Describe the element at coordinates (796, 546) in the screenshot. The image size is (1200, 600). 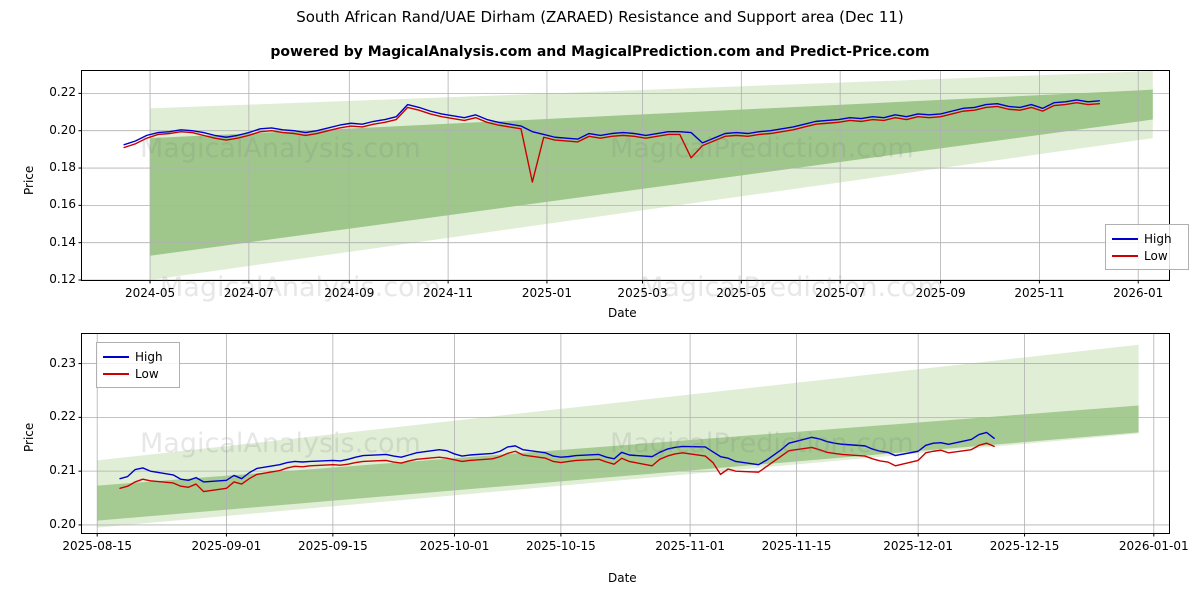
I see `lower-x-tick: 2025-11-15` at that location.